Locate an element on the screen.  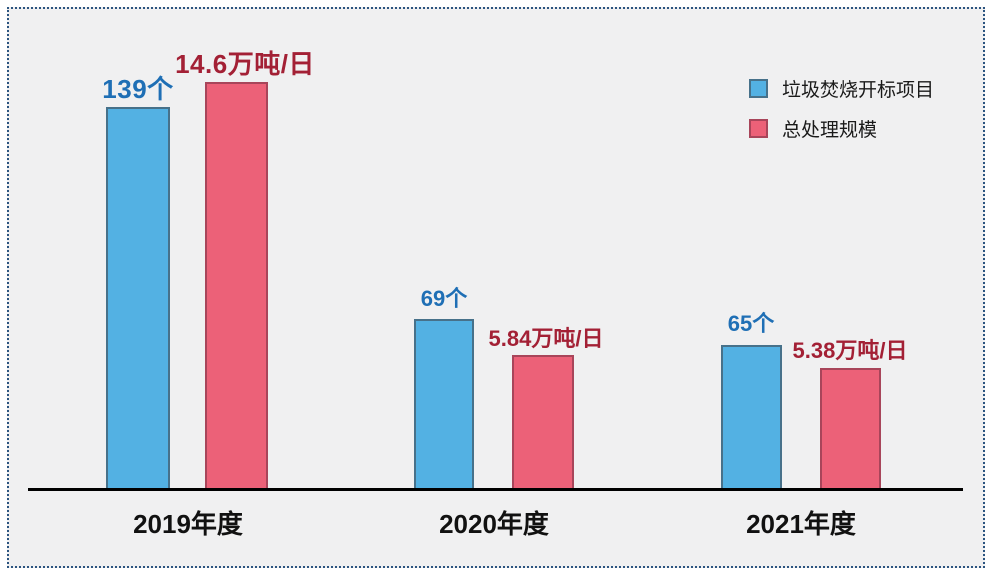
legend-item-projects: 垃圾焚烧开标项目 is located at coordinates (841, 88).